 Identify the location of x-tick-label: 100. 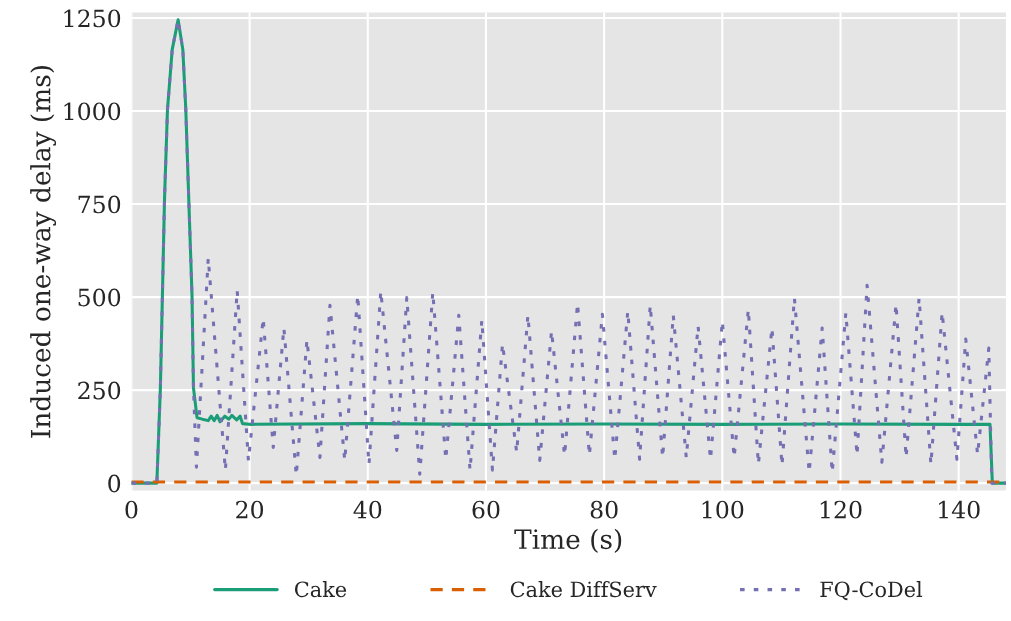
(723, 509).